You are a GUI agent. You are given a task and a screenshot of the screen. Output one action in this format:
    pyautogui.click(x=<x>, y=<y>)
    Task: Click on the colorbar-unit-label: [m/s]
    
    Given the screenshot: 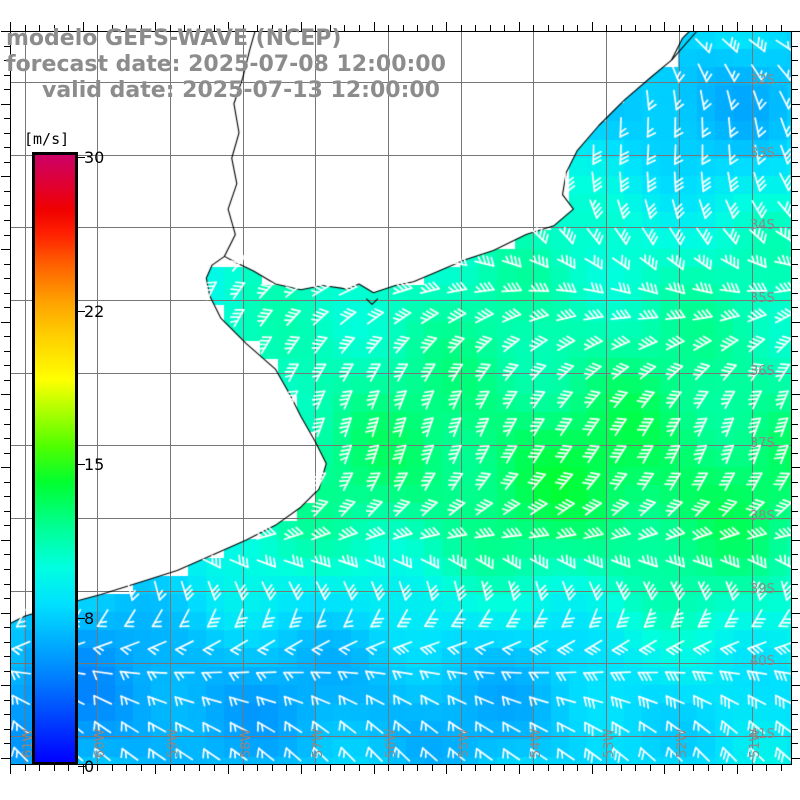 What is the action you would take?
    pyautogui.click(x=47, y=139)
    